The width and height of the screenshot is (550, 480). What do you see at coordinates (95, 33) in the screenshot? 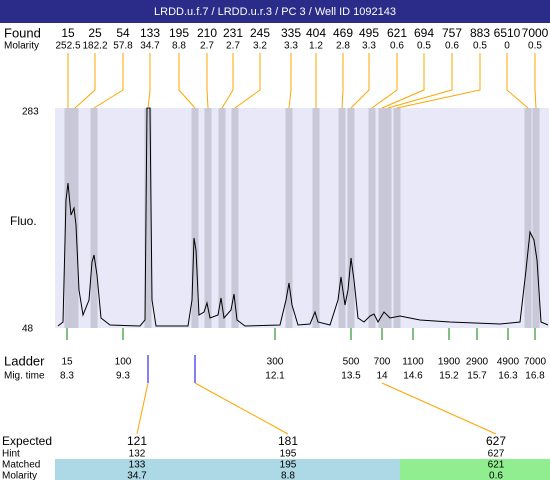
I see `peak-size: 25` at bounding box center [95, 33].